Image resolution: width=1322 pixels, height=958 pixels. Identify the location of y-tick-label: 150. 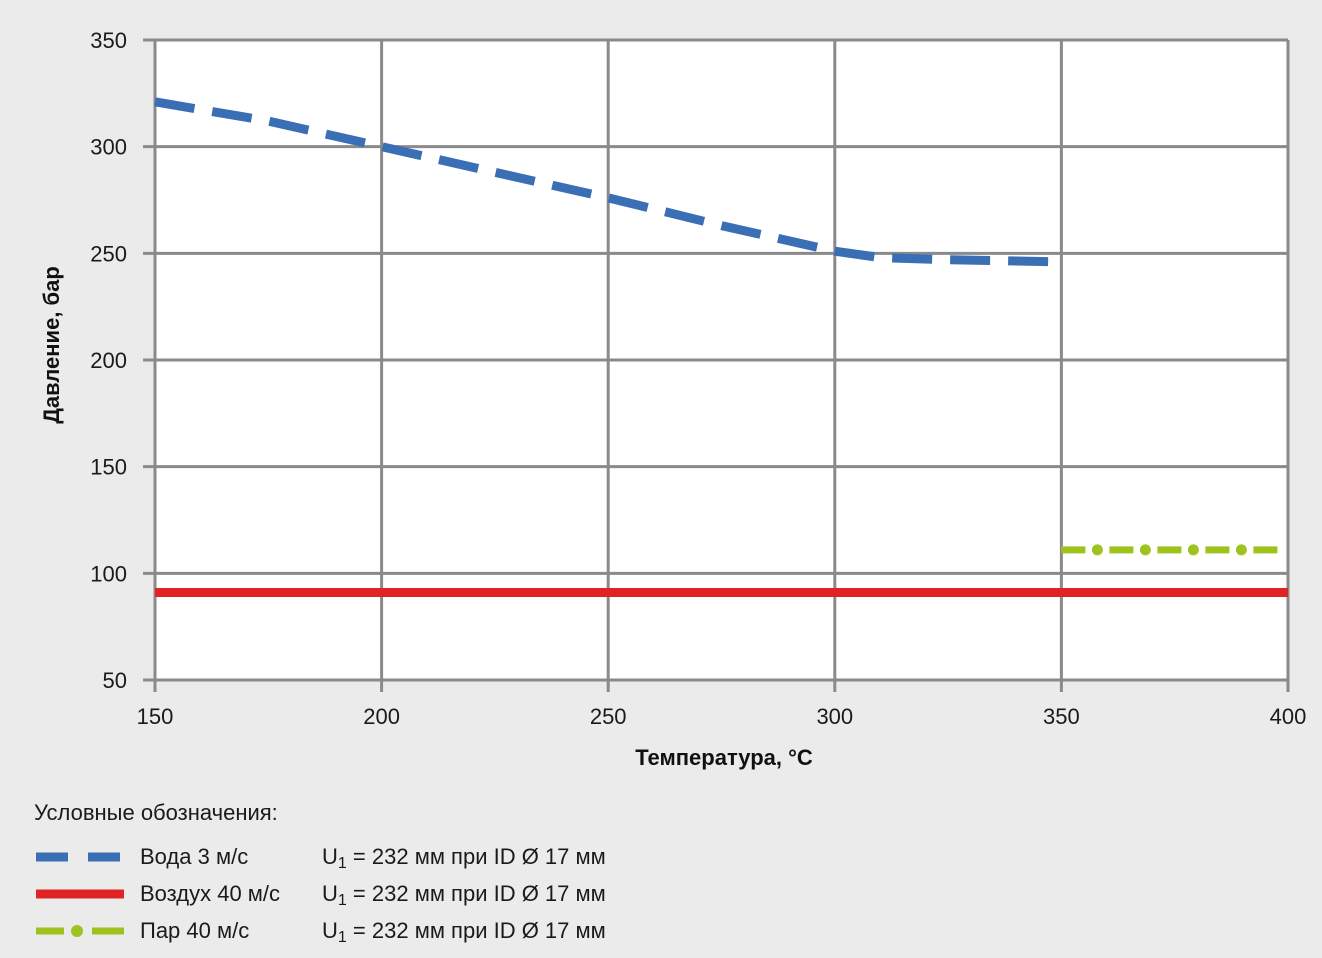
(108, 467).